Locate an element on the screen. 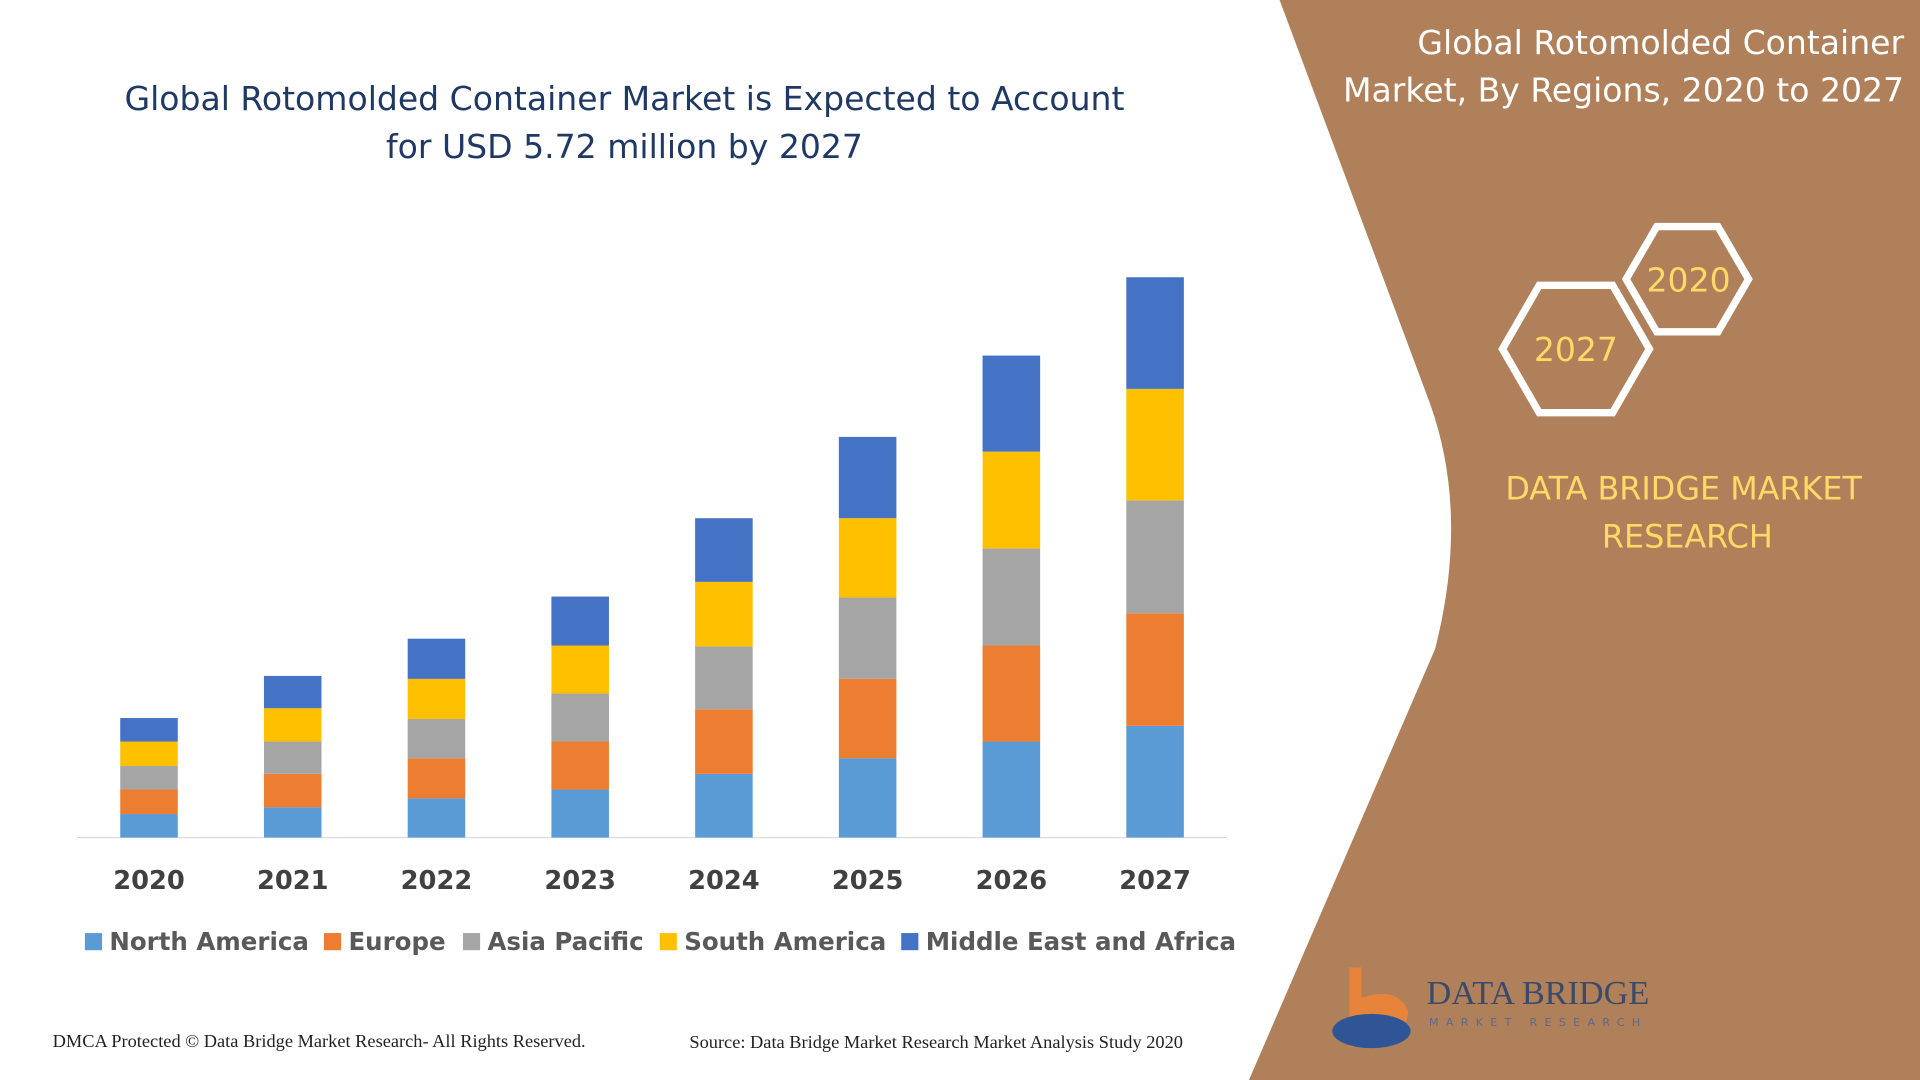 This screenshot has width=1920, height=1080. brand-text: DATA BRIDGE MARKET is located at coordinates (1683, 489).